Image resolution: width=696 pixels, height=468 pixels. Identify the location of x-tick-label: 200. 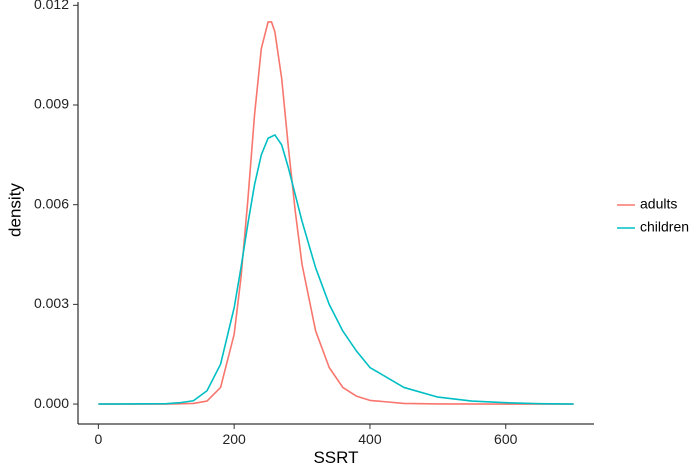
(234, 439).